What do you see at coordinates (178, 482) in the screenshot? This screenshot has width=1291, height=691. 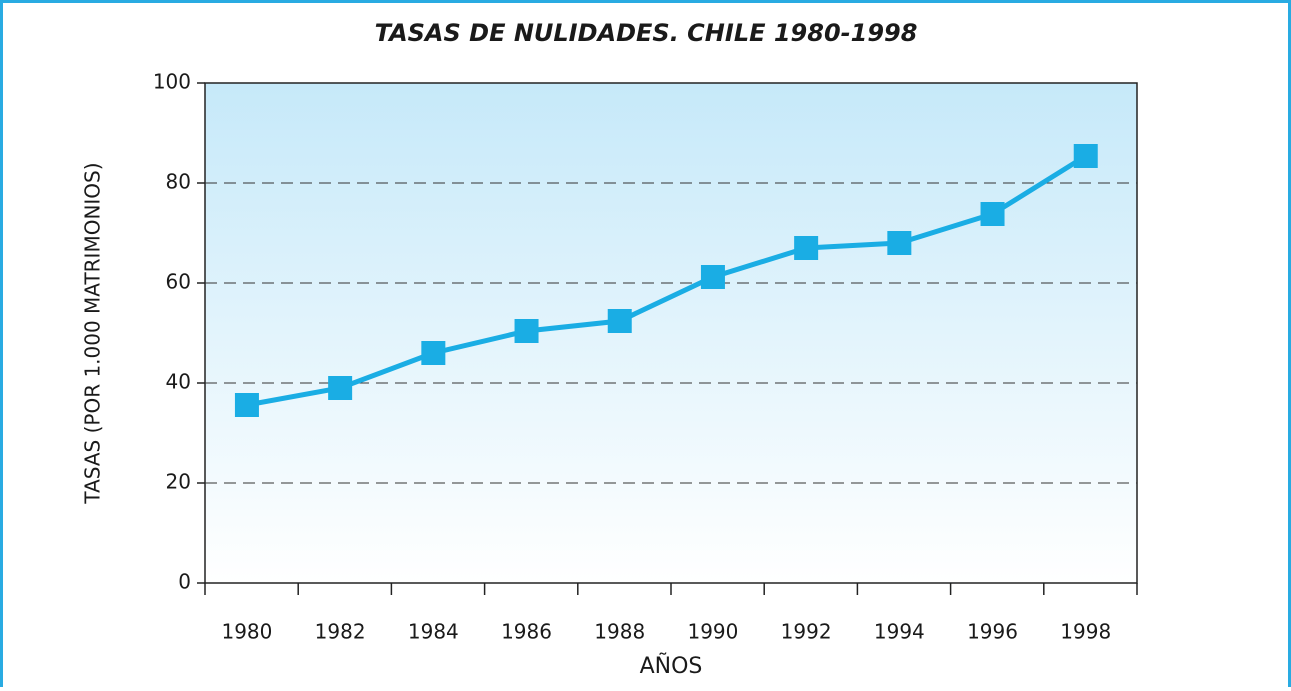 I see `y-tick-label: 20` at bounding box center [178, 482].